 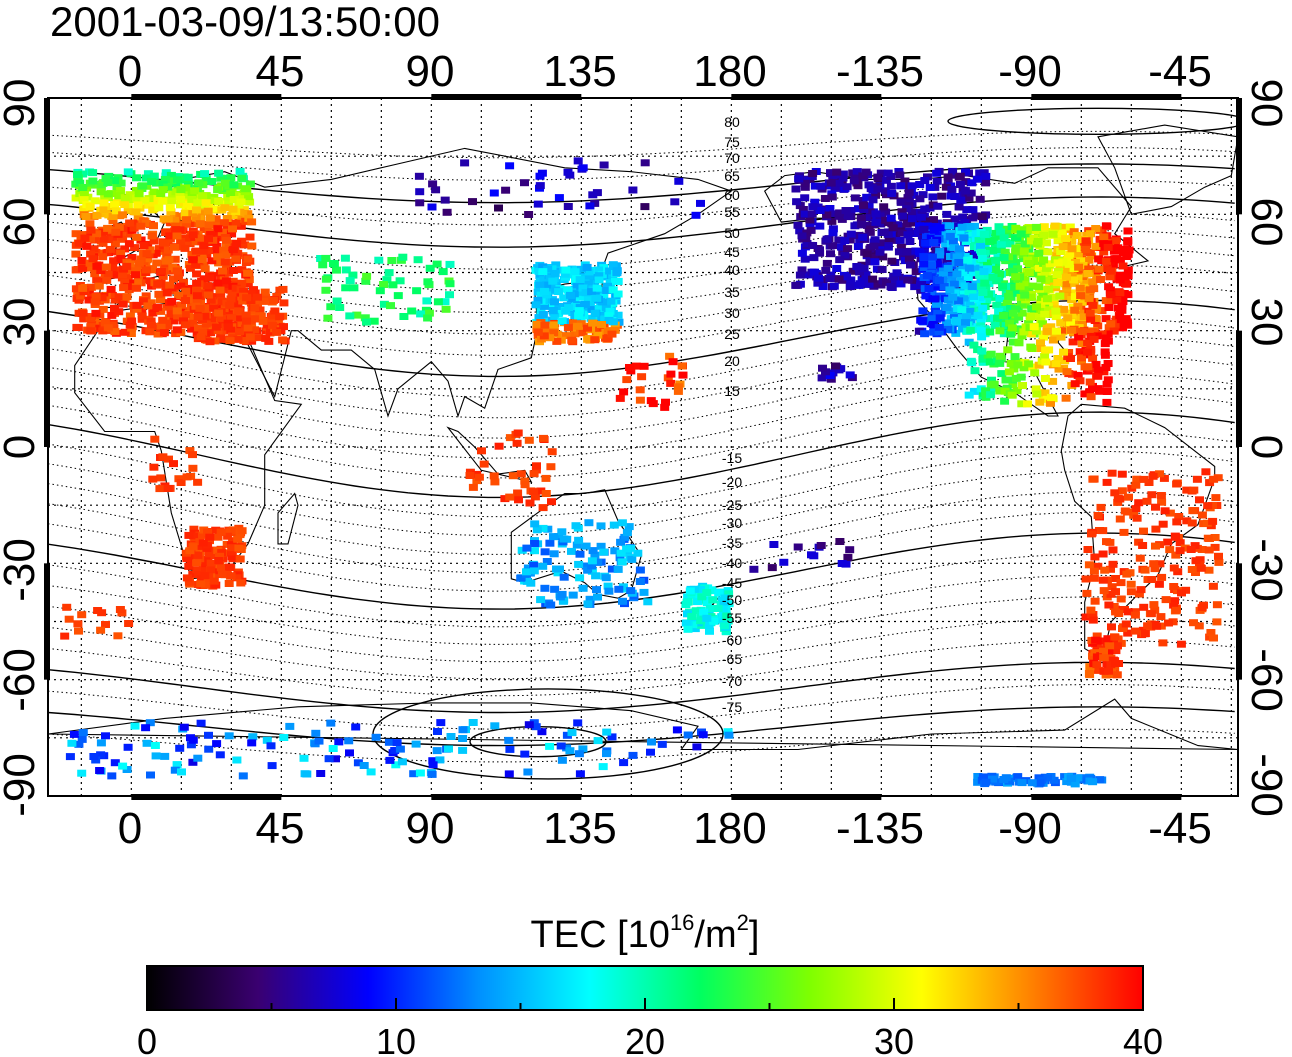 What do you see at coordinates (732, 142) in the screenshot?
I see `contour-label: 75` at bounding box center [732, 142].